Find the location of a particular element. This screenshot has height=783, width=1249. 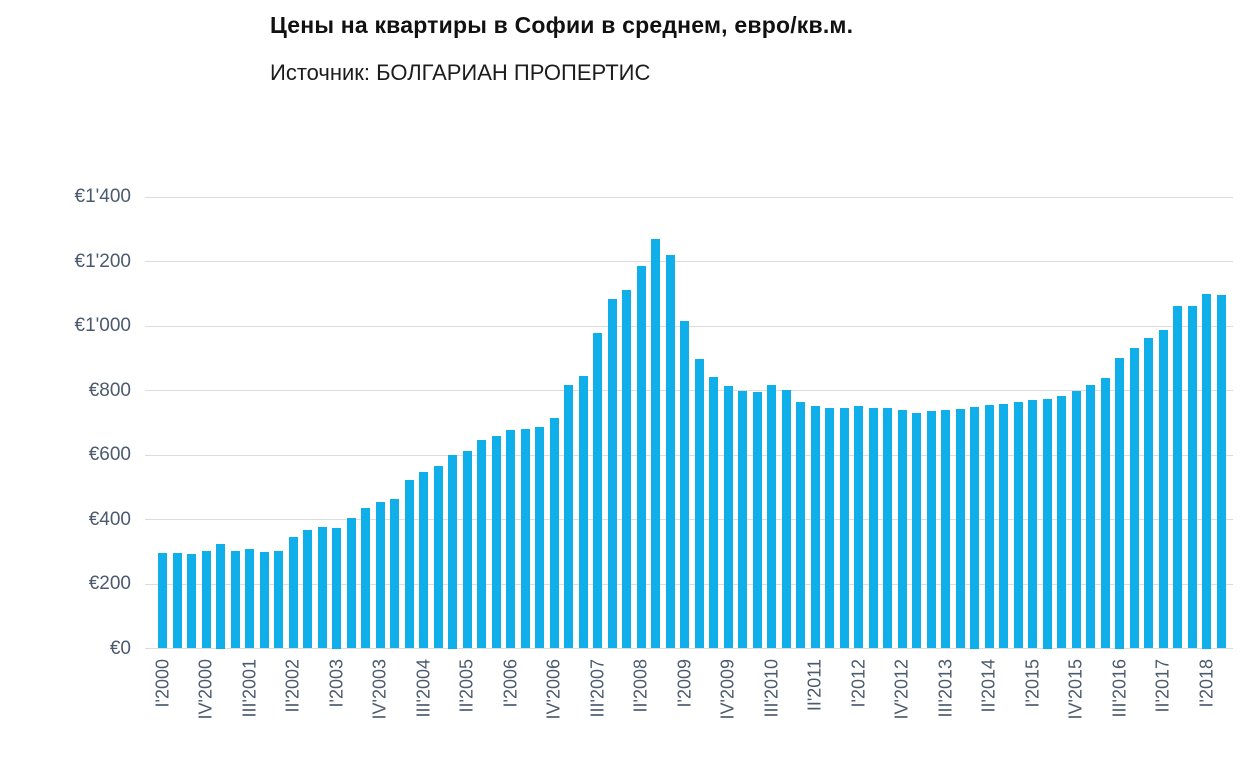

bar-II'2008 is located at coordinates (641, 457).